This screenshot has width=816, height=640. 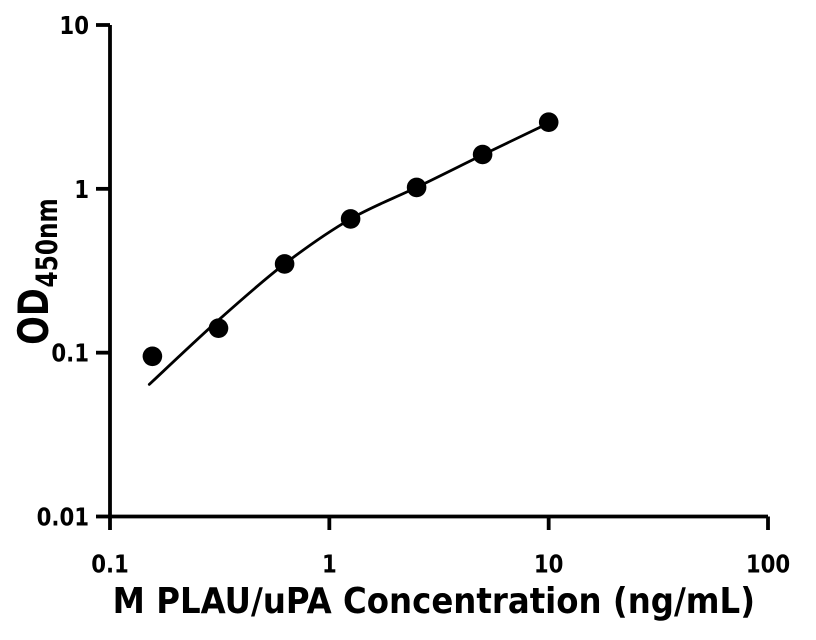 What do you see at coordinates (74, 25) in the screenshot?
I see `y-tick-label: 10` at bounding box center [74, 25].